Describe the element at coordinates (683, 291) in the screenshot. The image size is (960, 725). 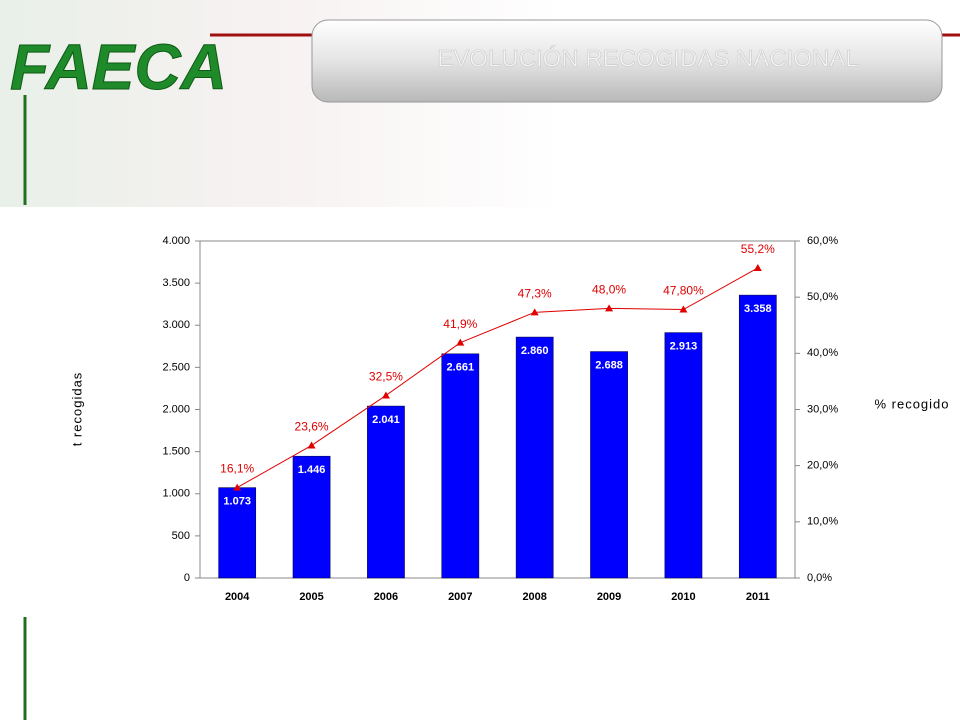
I see `line-value-label: 47,80%` at that location.